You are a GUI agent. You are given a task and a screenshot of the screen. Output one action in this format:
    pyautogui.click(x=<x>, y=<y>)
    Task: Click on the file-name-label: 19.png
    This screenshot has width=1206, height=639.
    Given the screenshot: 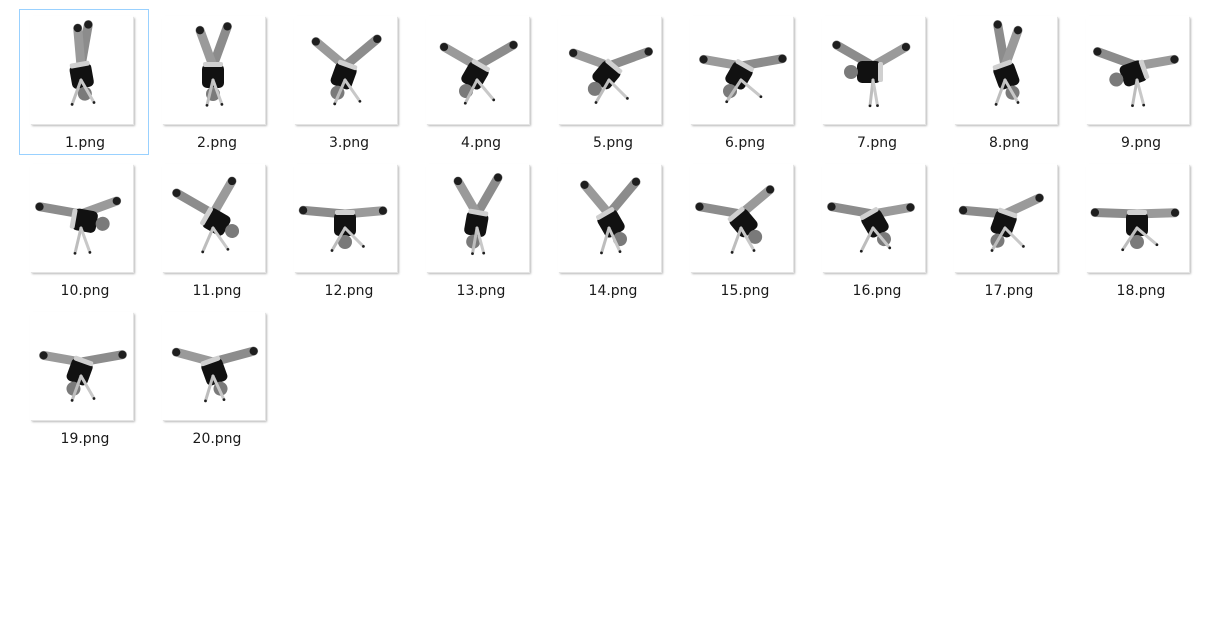 What is the action you would take?
    pyautogui.click(x=85, y=439)
    